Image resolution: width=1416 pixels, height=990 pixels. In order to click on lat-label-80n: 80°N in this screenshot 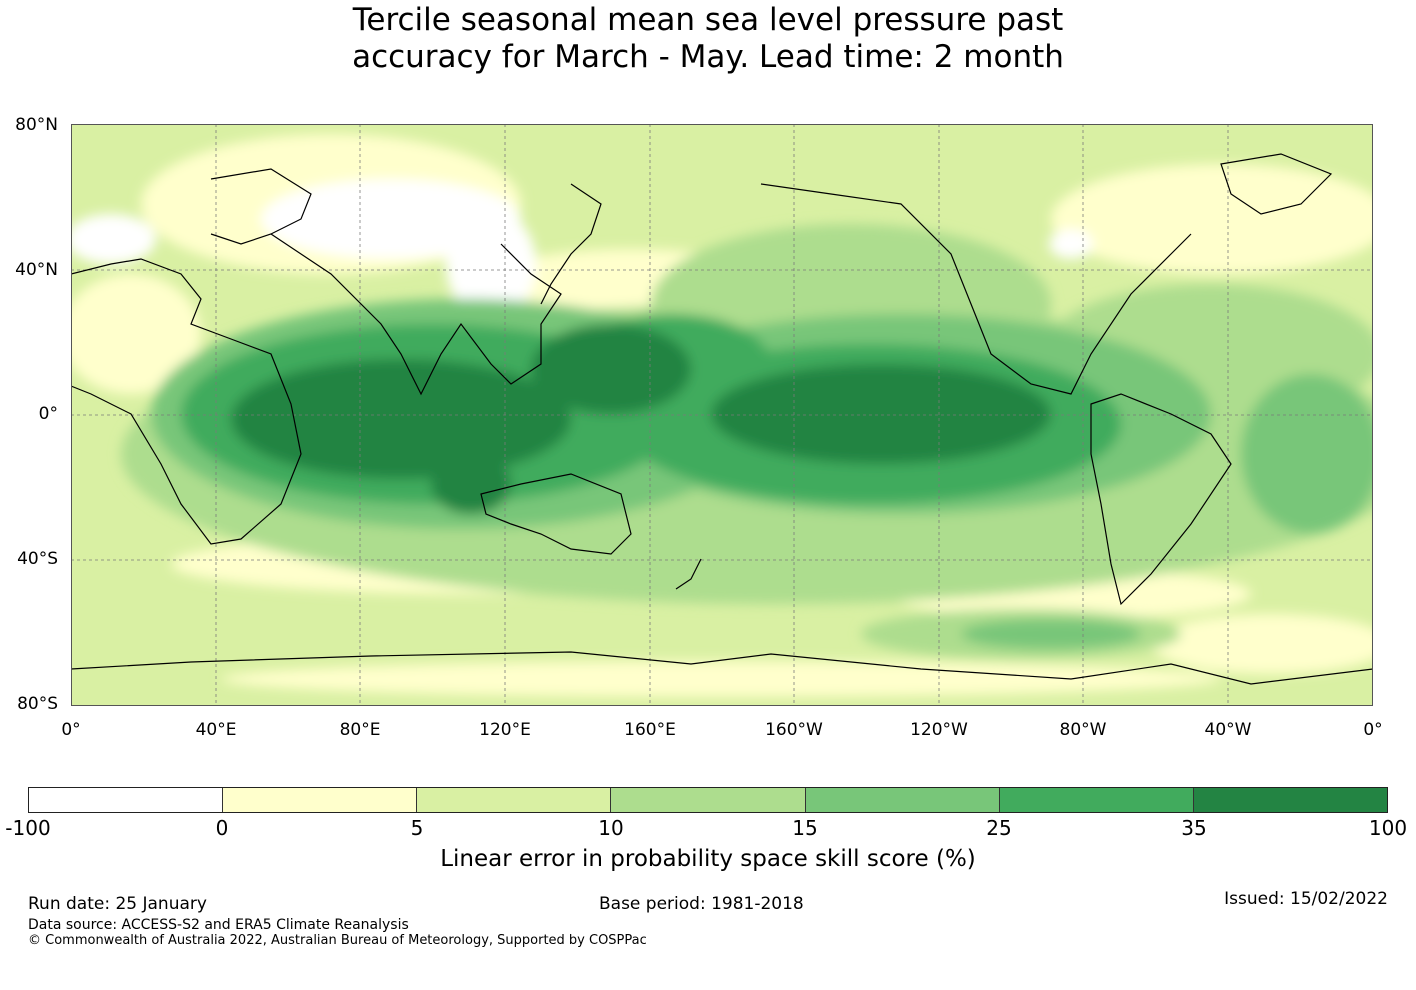, I will do `click(36, 125)`.